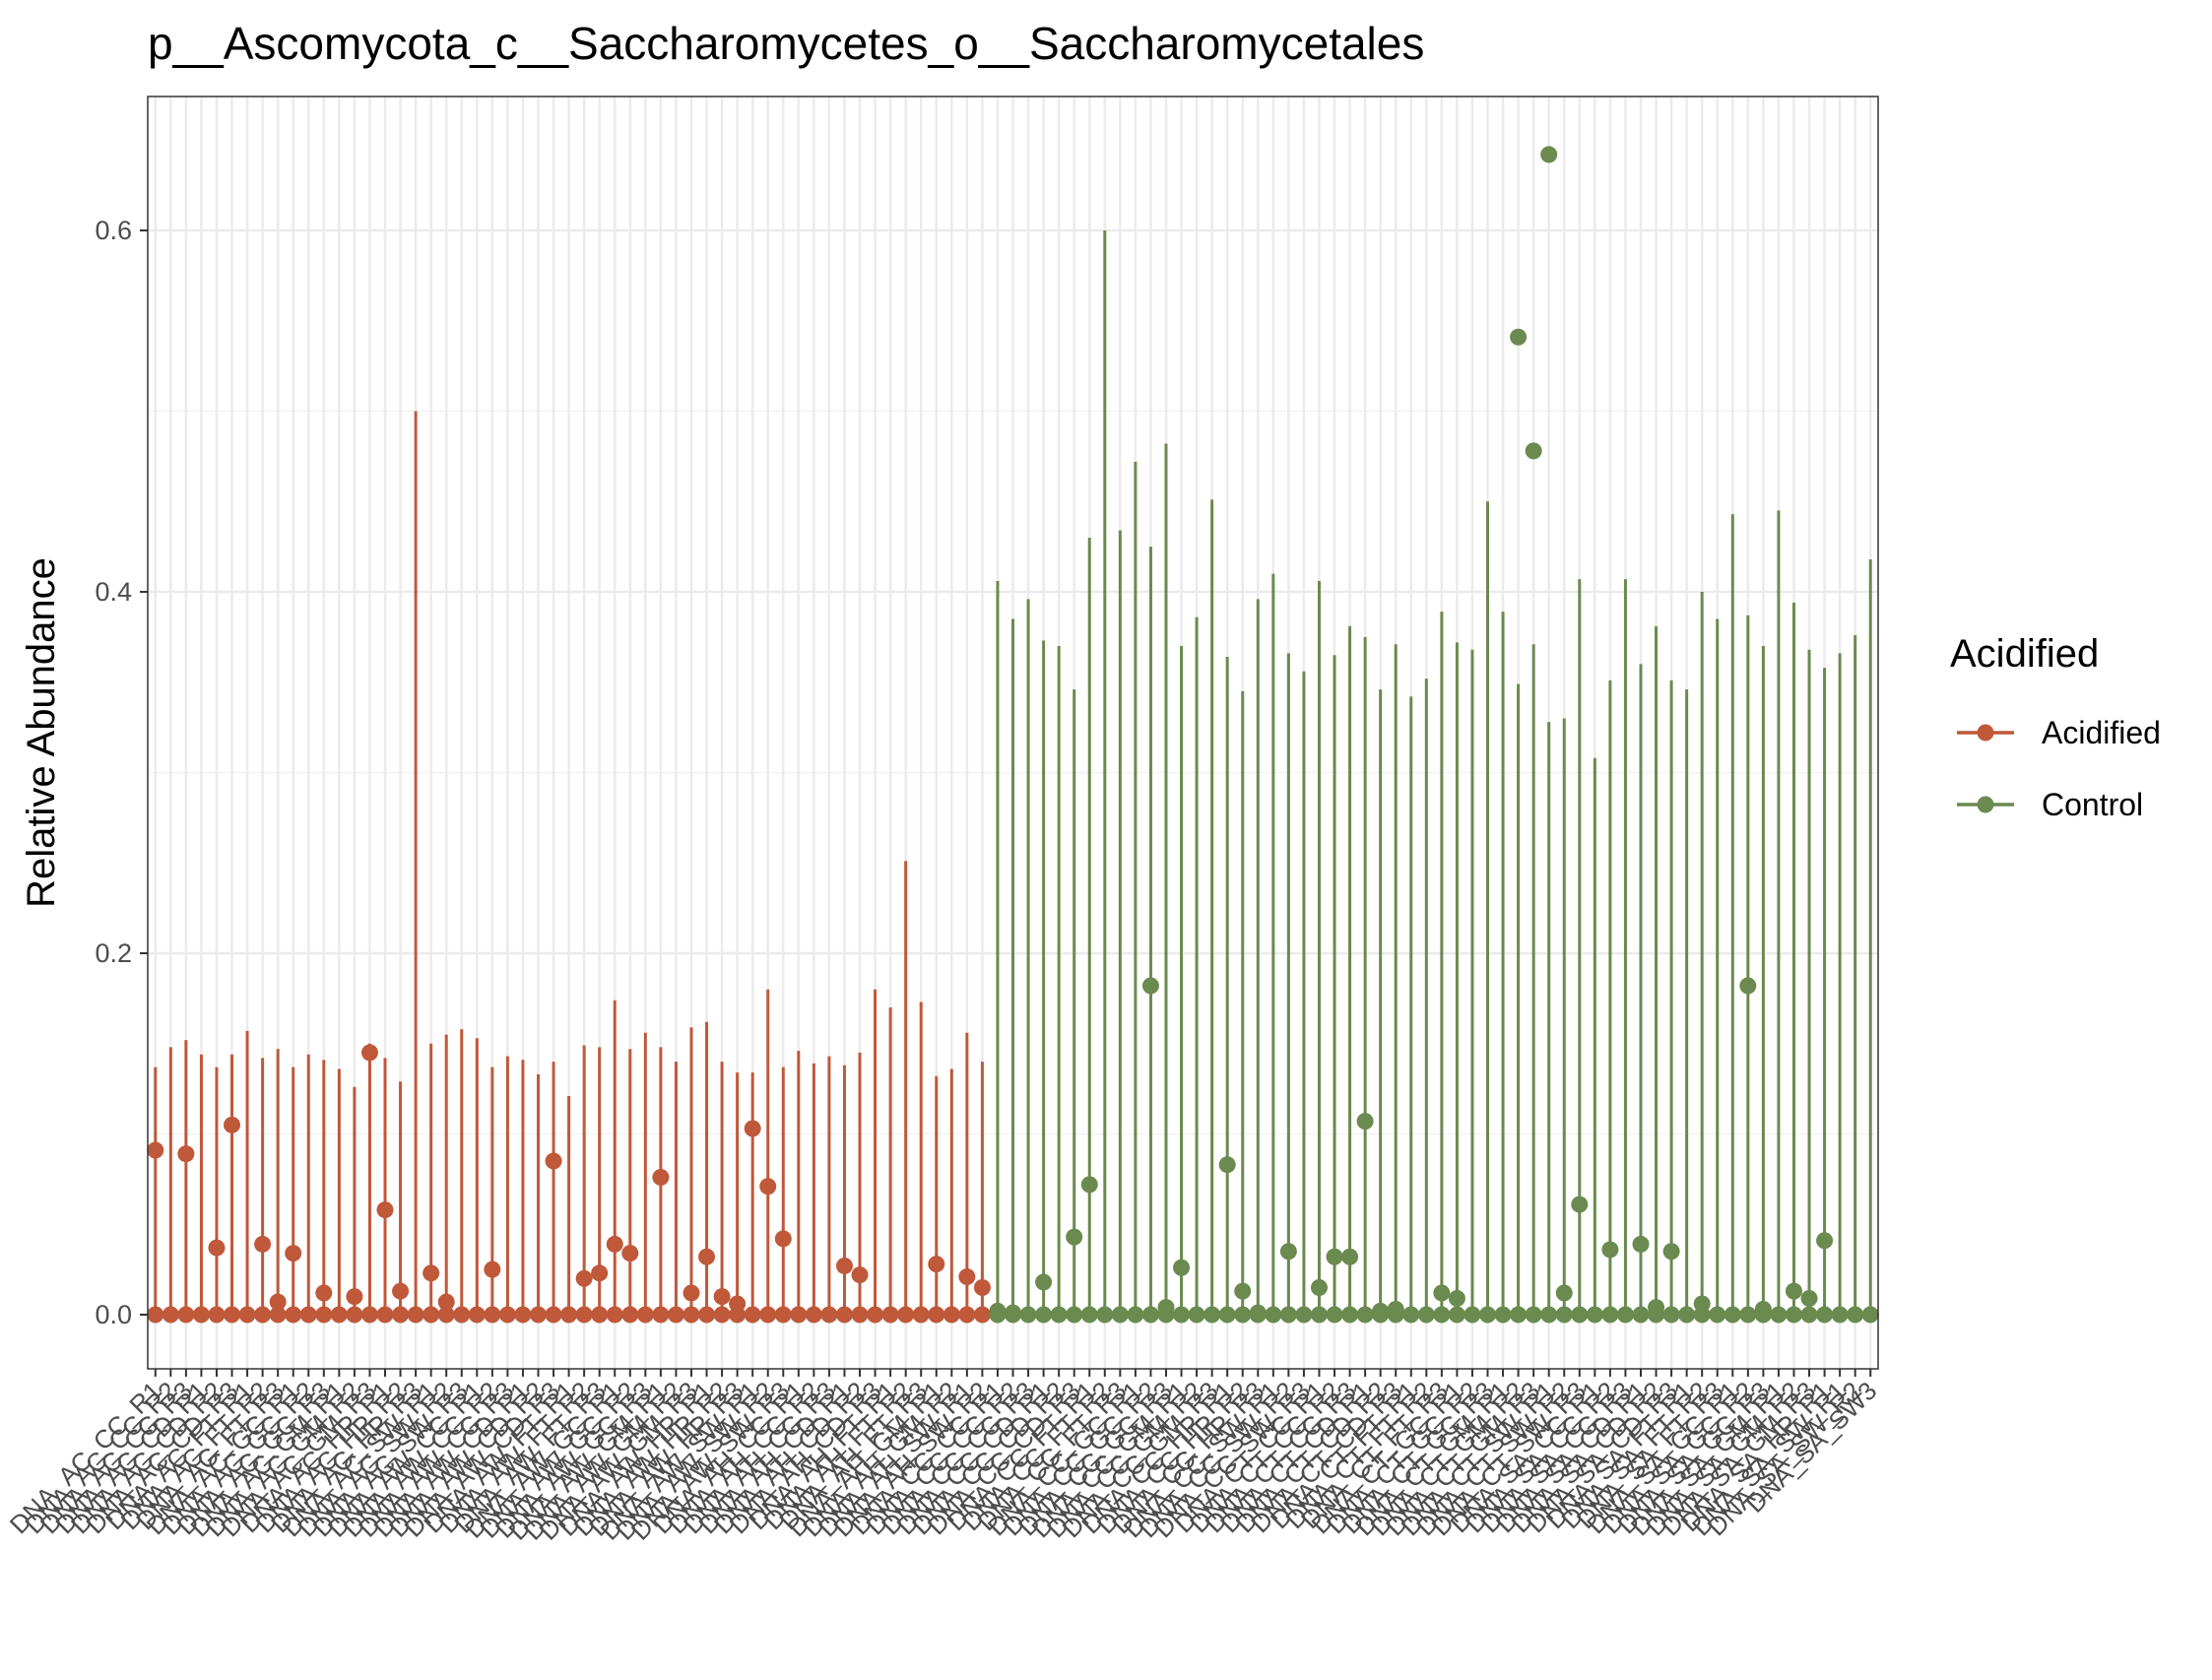 The image size is (2212, 1680). I want to click on legend-key-point-control, so click(1985, 804).